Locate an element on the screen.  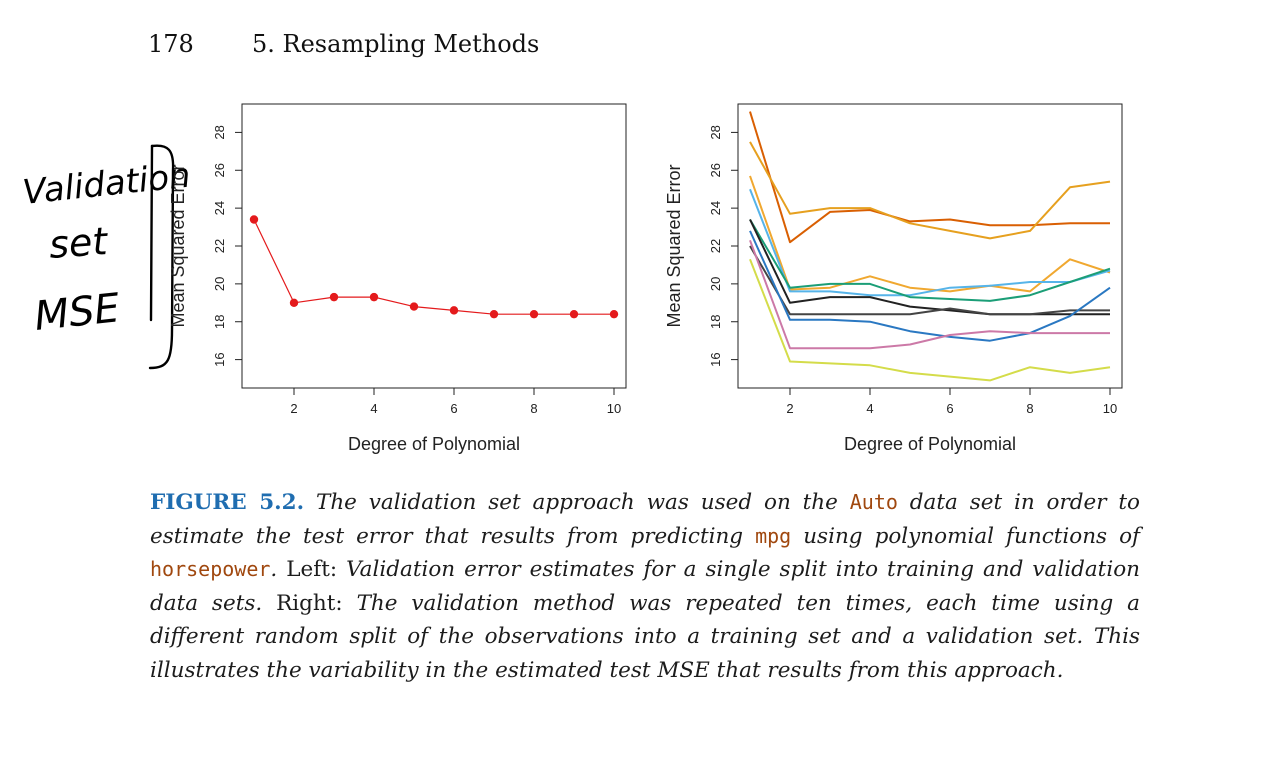
annotation-bracket is located at coordinates (161, 257).